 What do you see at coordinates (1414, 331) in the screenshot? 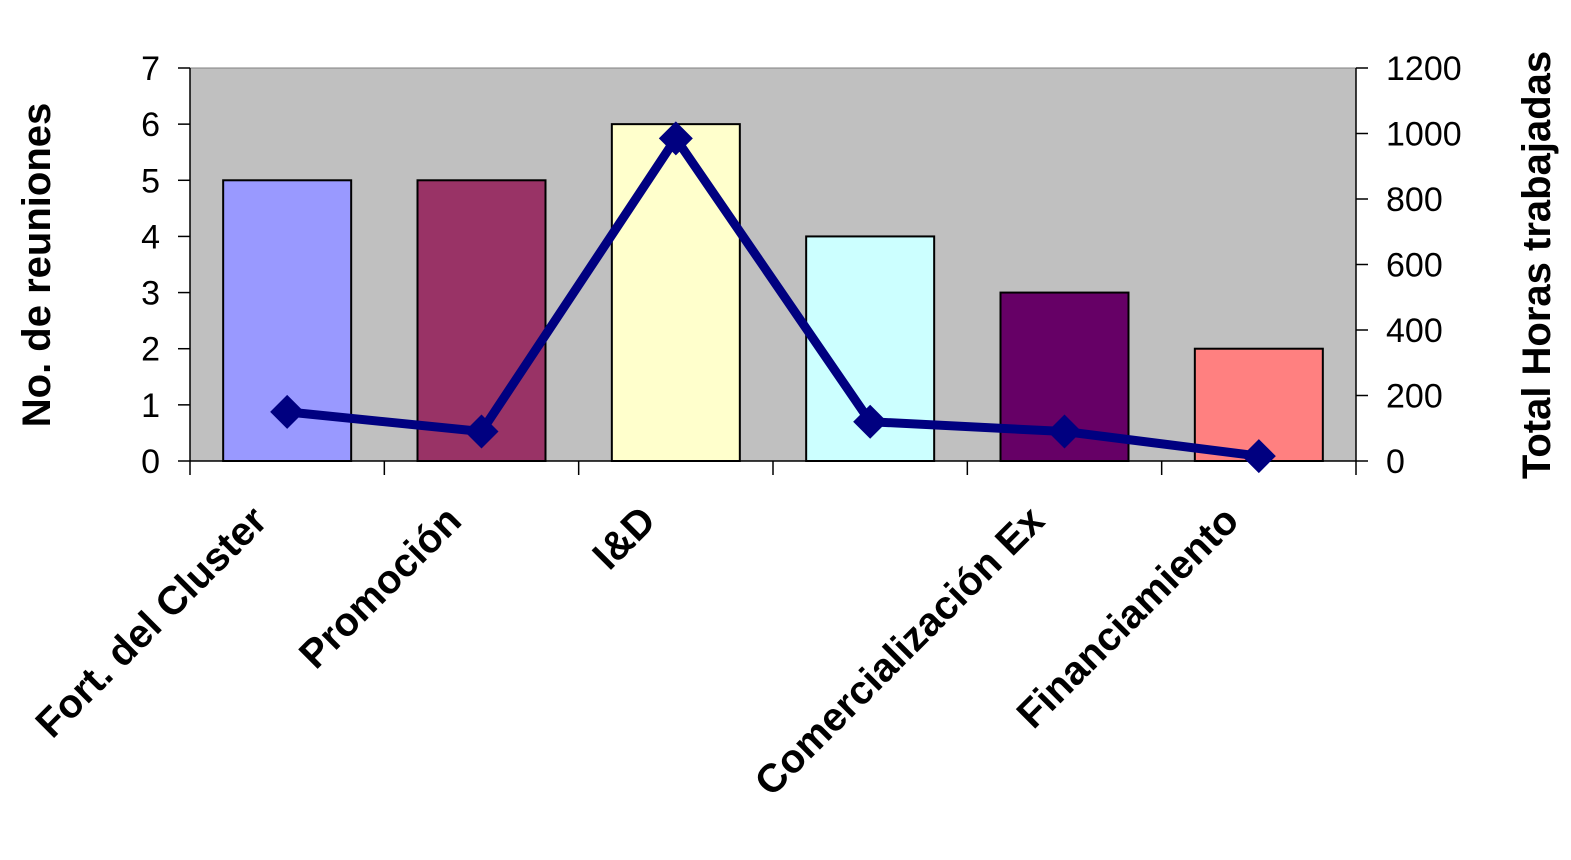
I see `y2-tick-label-400: 400` at bounding box center [1414, 331].